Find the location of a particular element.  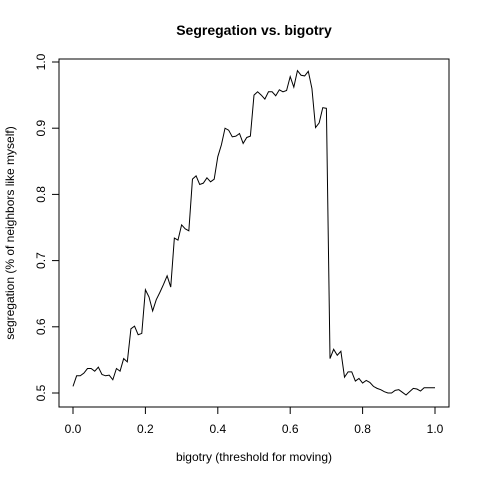

x-tick-label: 0.4 is located at coordinates (217, 429).